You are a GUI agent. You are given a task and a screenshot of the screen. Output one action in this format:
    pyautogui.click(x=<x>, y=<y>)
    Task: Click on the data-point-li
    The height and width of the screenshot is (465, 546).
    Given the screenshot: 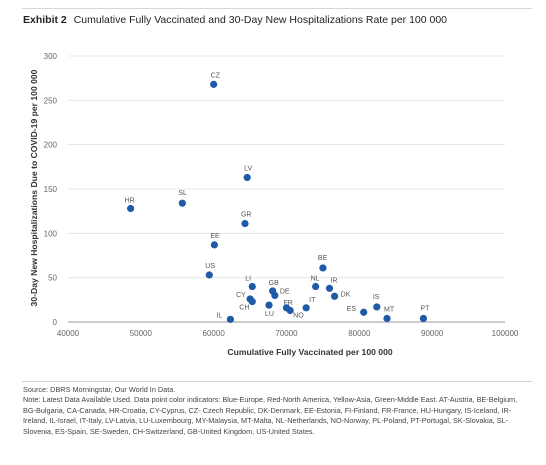 What is the action you would take?
    pyautogui.click(x=252, y=286)
    